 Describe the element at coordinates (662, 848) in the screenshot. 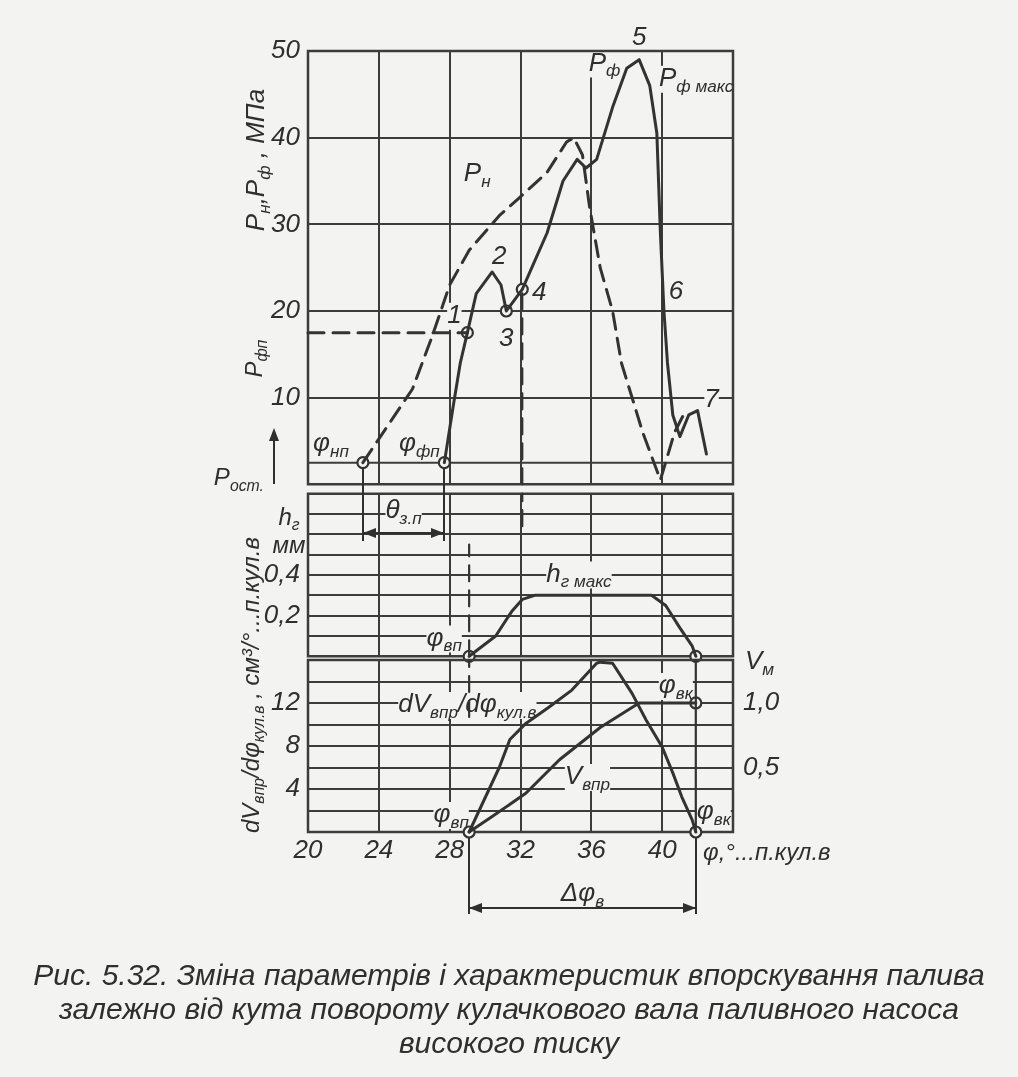

I see `x-tick-label: 40` at that location.